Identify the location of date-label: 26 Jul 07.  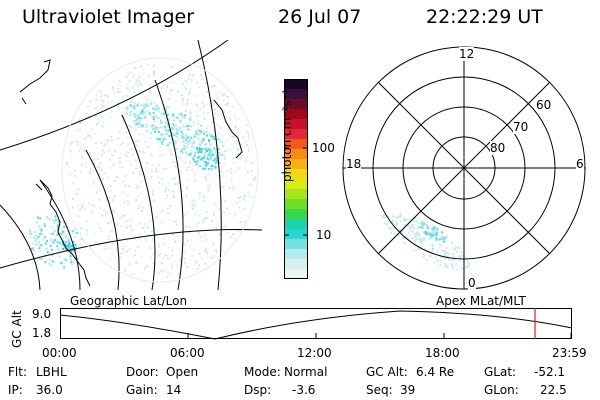
(320, 17).